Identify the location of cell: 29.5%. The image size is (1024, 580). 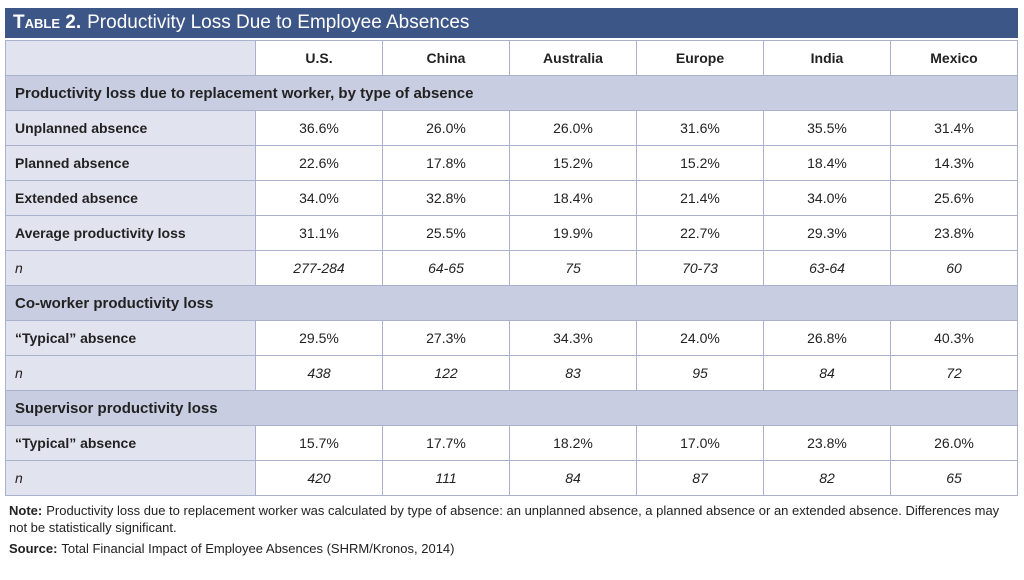
(319, 338).